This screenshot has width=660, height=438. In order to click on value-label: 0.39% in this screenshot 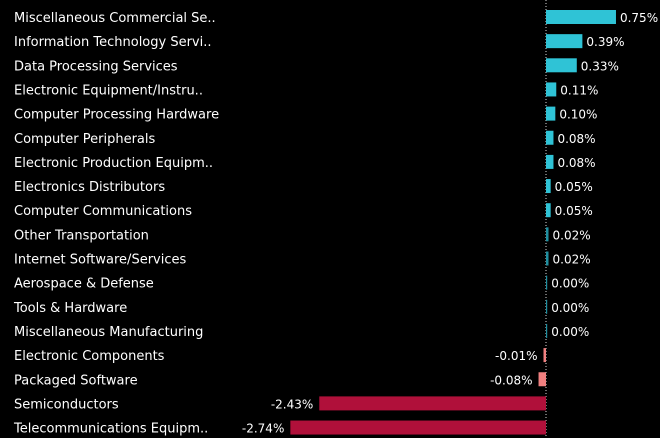, I will do `click(605, 42)`.